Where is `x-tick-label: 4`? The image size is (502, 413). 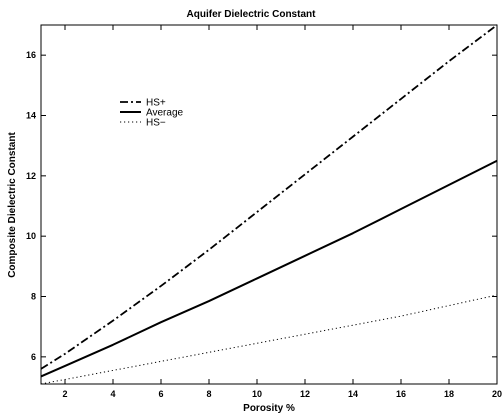 x-tick-label: 4 is located at coordinates (112, 394).